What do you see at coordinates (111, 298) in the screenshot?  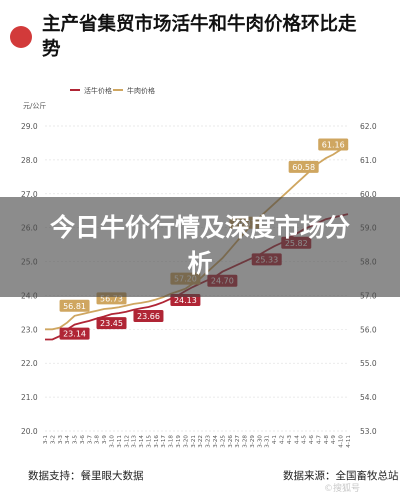 I see `data-label-beef: 56.73` at bounding box center [111, 298].